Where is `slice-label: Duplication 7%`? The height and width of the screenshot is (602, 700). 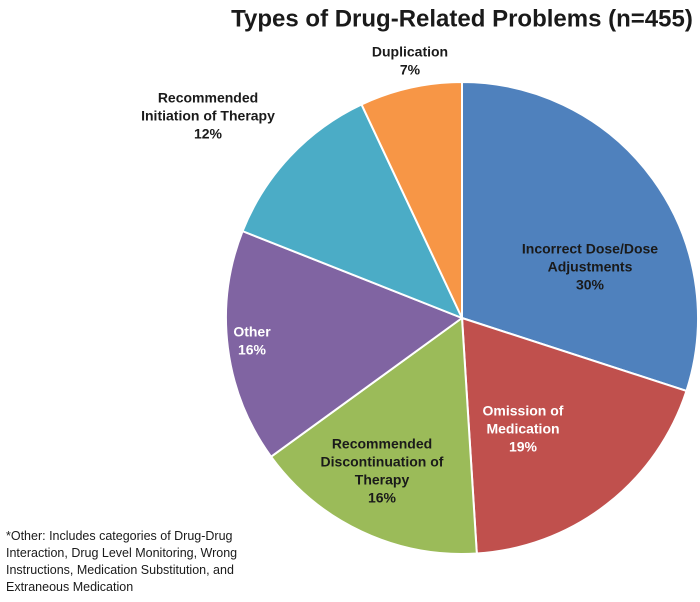 slice-label: Duplication 7% is located at coordinates (410, 61).